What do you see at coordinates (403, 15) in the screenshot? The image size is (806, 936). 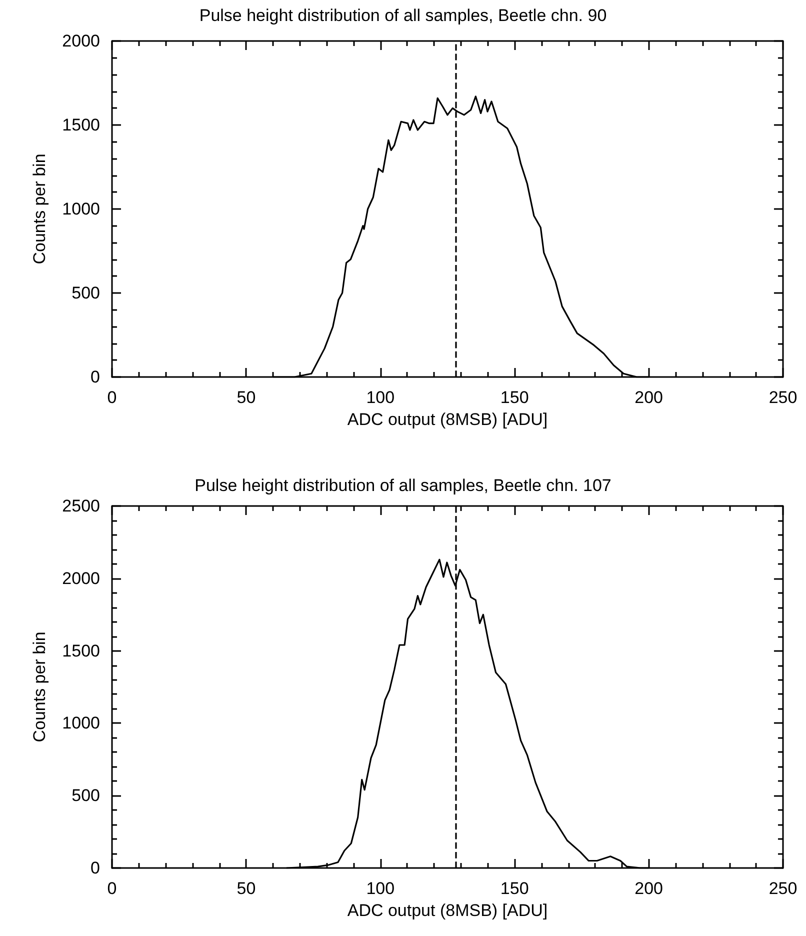 I see `chart-title: Pulse height distribution of all samples, Beetle chn. 90` at bounding box center [403, 15].